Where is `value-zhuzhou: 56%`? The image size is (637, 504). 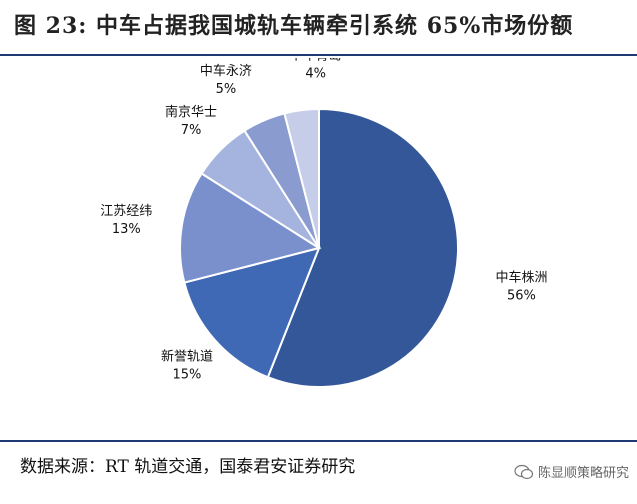 value-zhuzhou: 56% is located at coordinates (521, 295).